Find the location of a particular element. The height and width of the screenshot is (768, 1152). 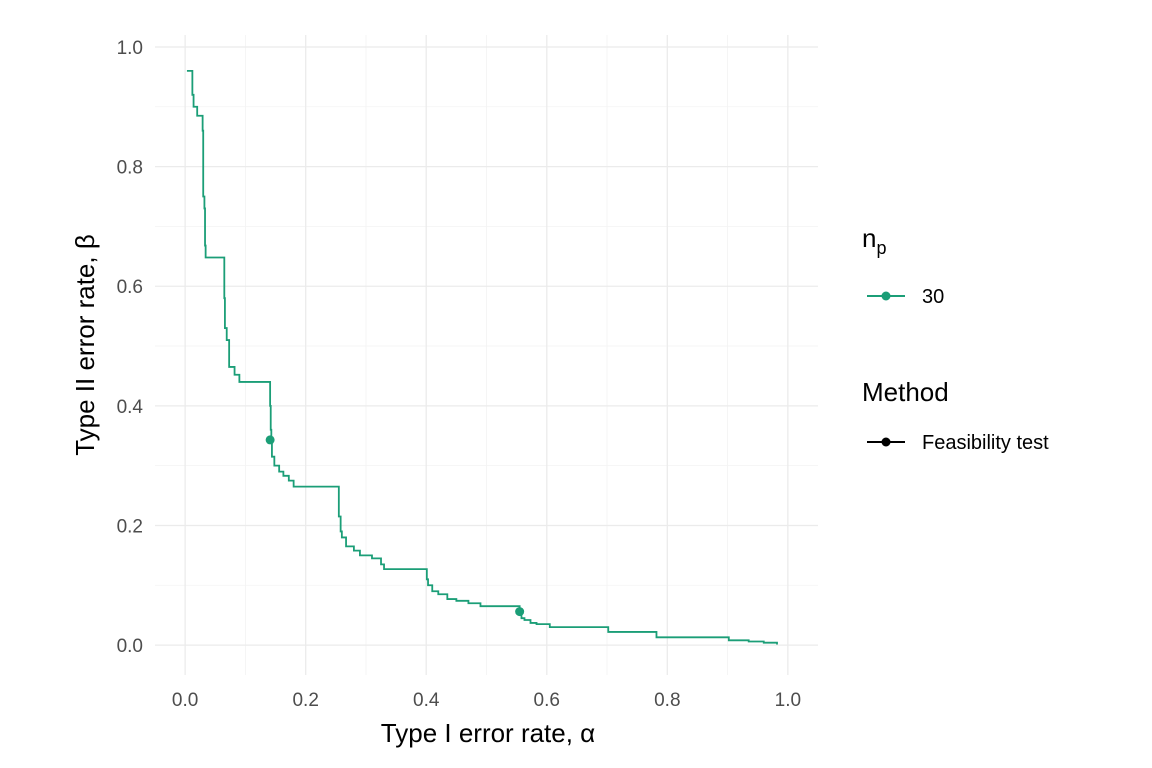

y-tick-label: 0.4 is located at coordinates (130, 407).